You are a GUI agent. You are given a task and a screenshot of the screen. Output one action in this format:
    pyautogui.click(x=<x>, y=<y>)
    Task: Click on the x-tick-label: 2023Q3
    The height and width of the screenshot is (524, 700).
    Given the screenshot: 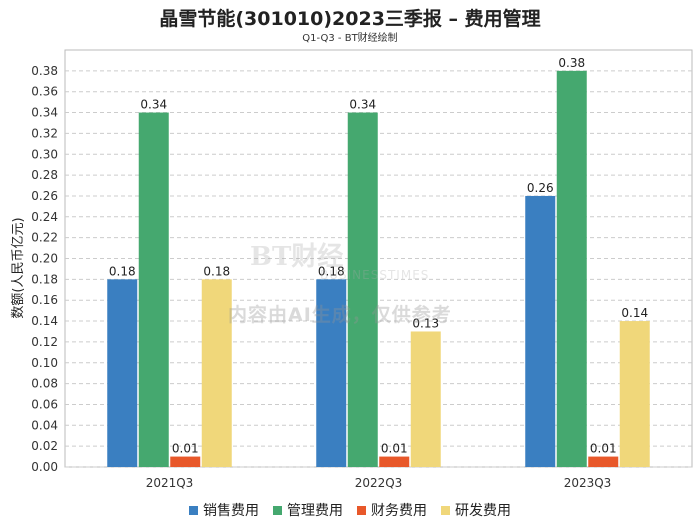 What is the action you would take?
    pyautogui.click(x=588, y=483)
    